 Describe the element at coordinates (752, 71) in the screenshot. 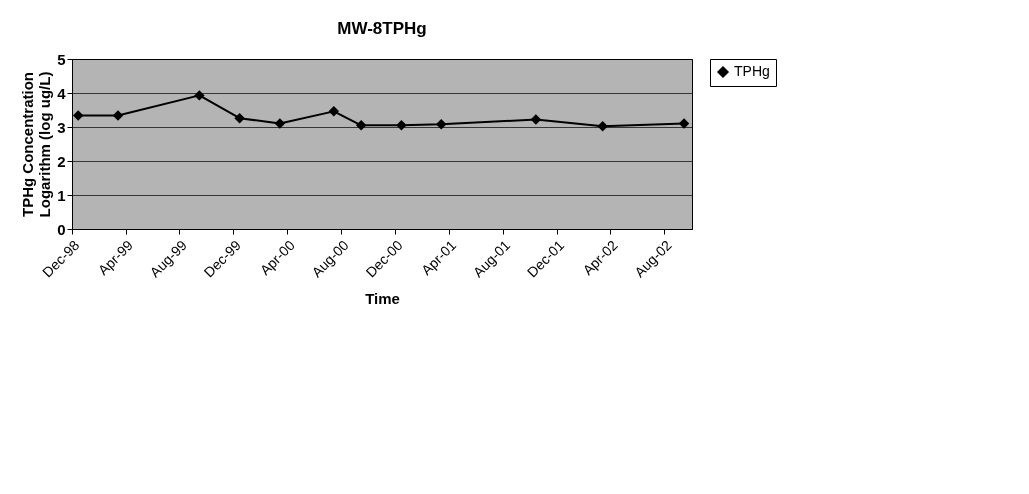

I see `legend-label: TPHg` at that location.